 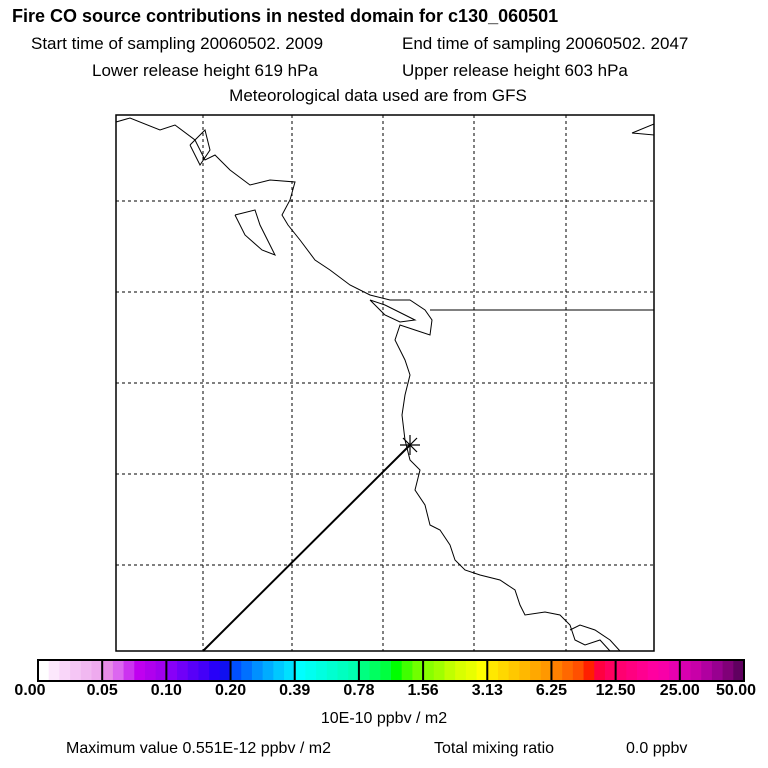 I want to click on total-mixing-label: Total mixing ratio, so click(x=494, y=748).